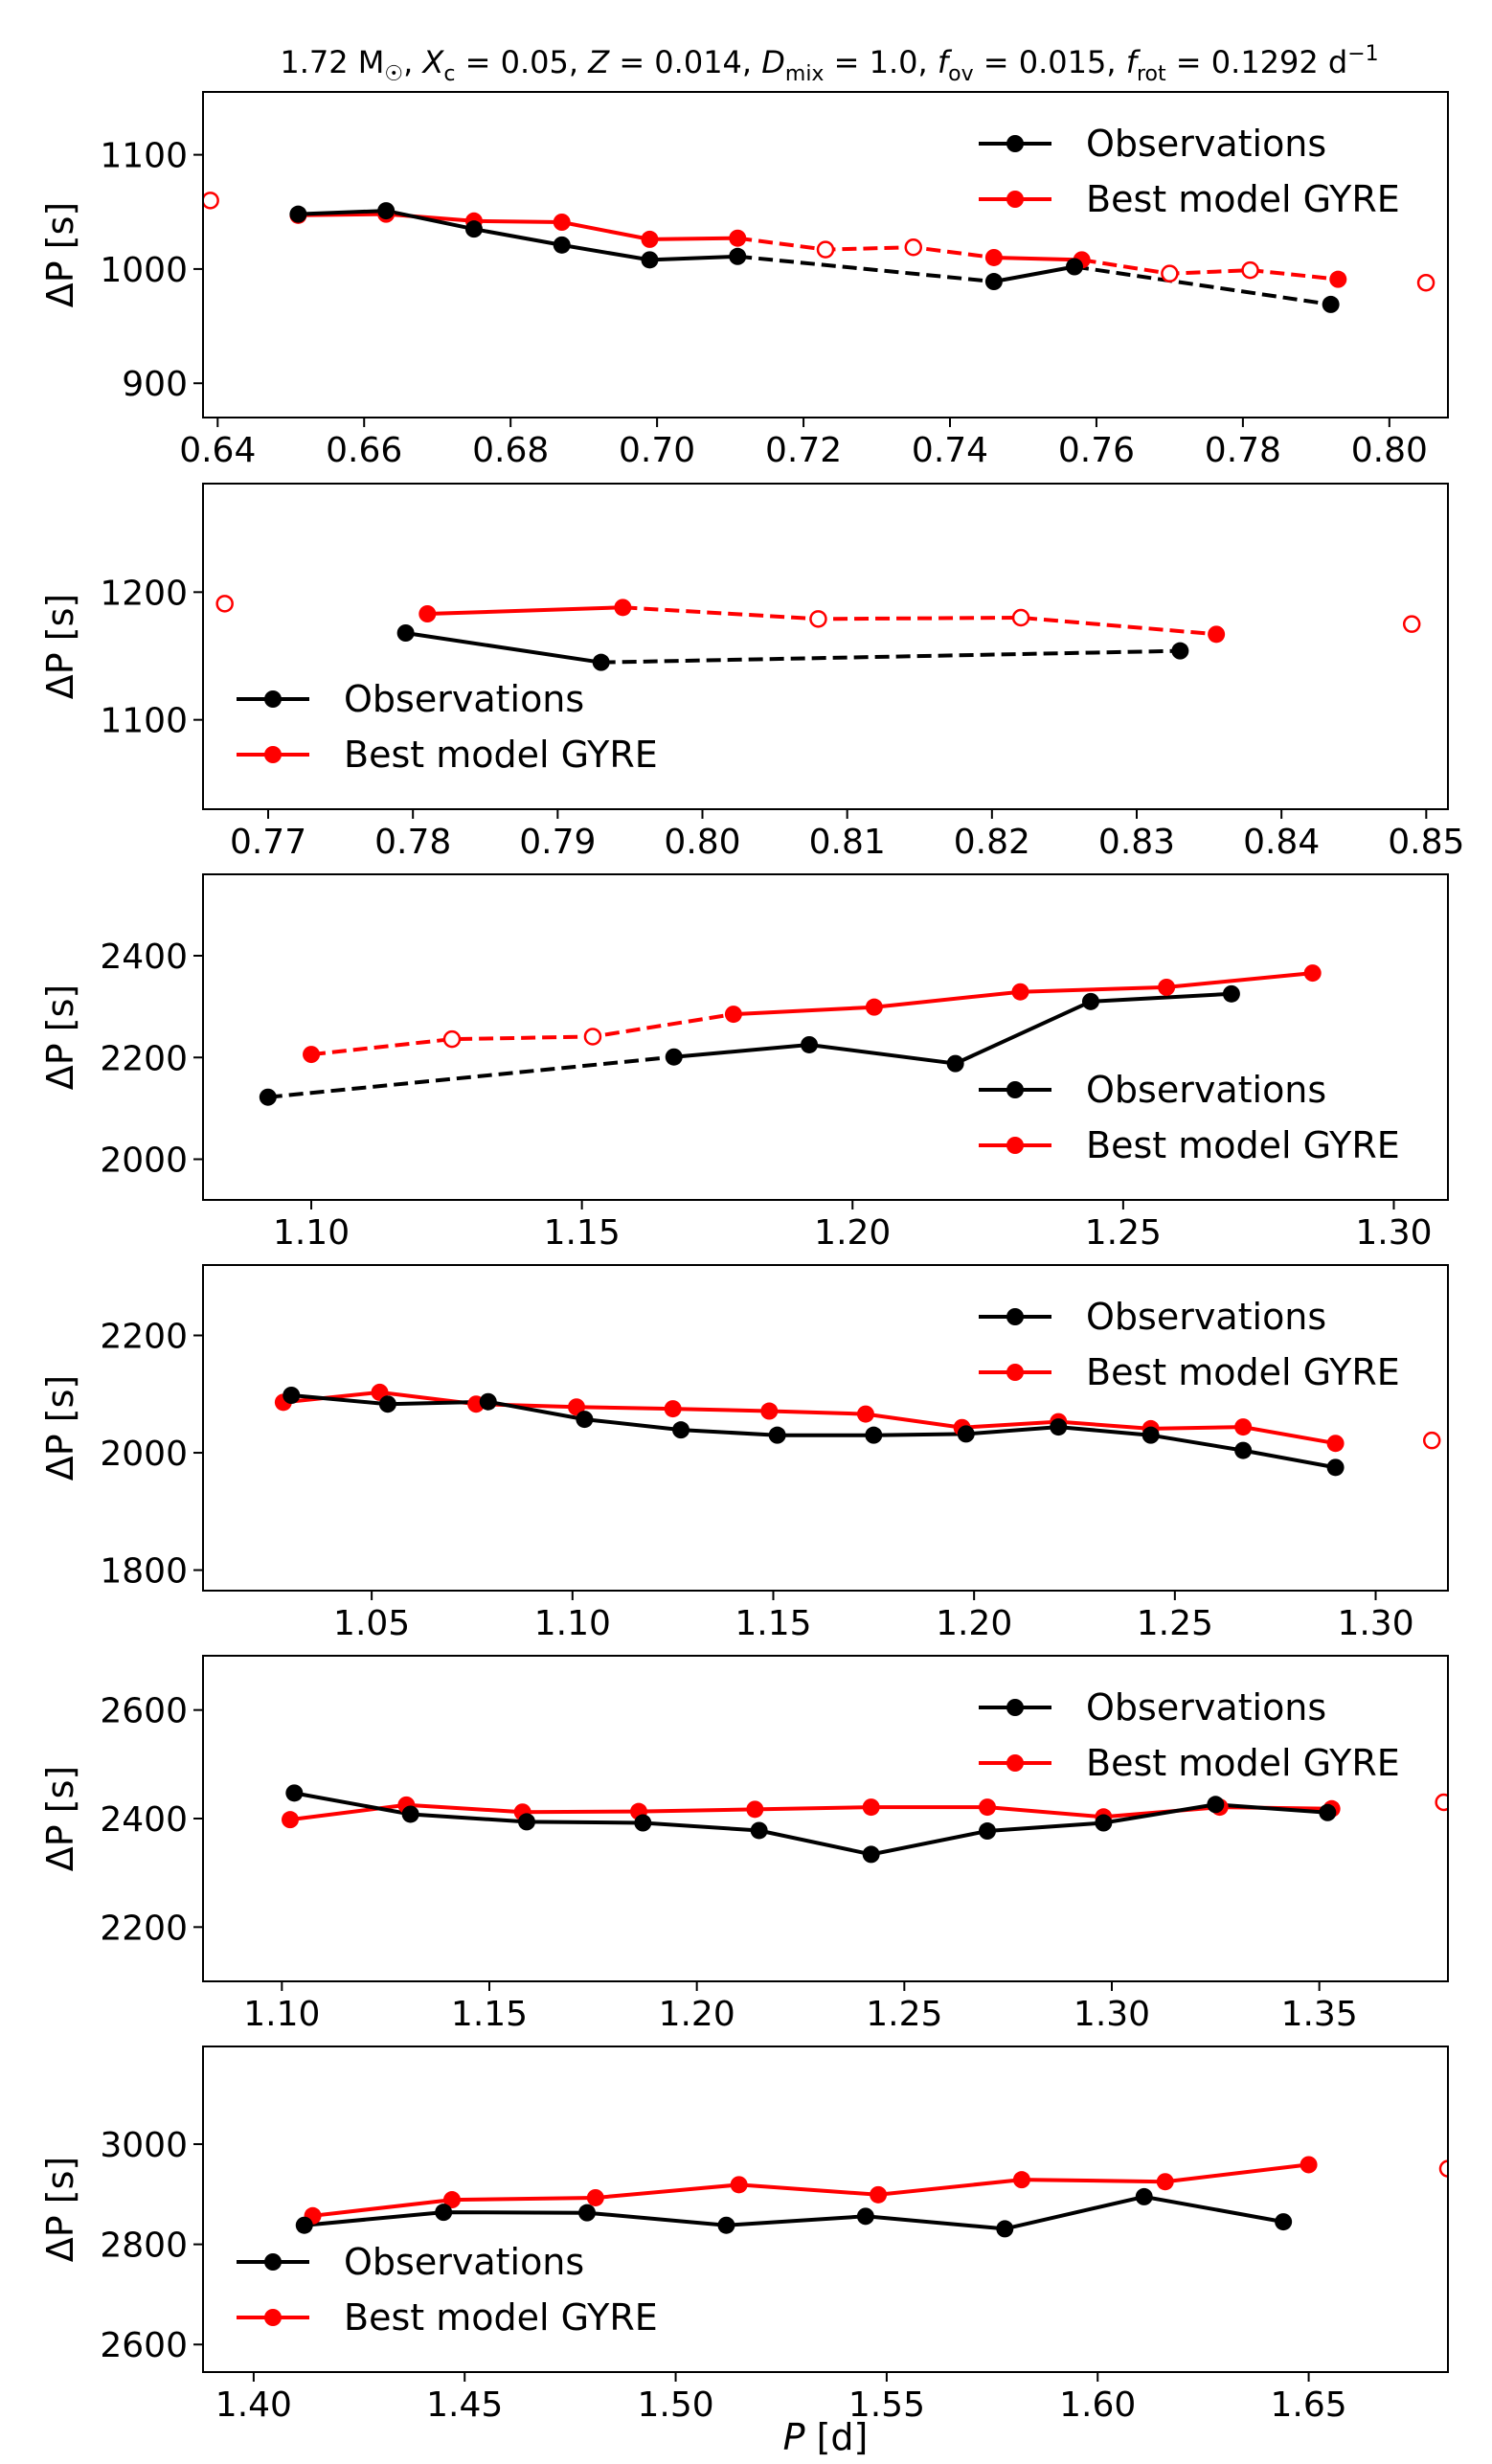 The height and width of the screenshot is (2464, 1492). What do you see at coordinates (144, 957) in the screenshot?
I see `y-tick-label: 2400` at bounding box center [144, 957].